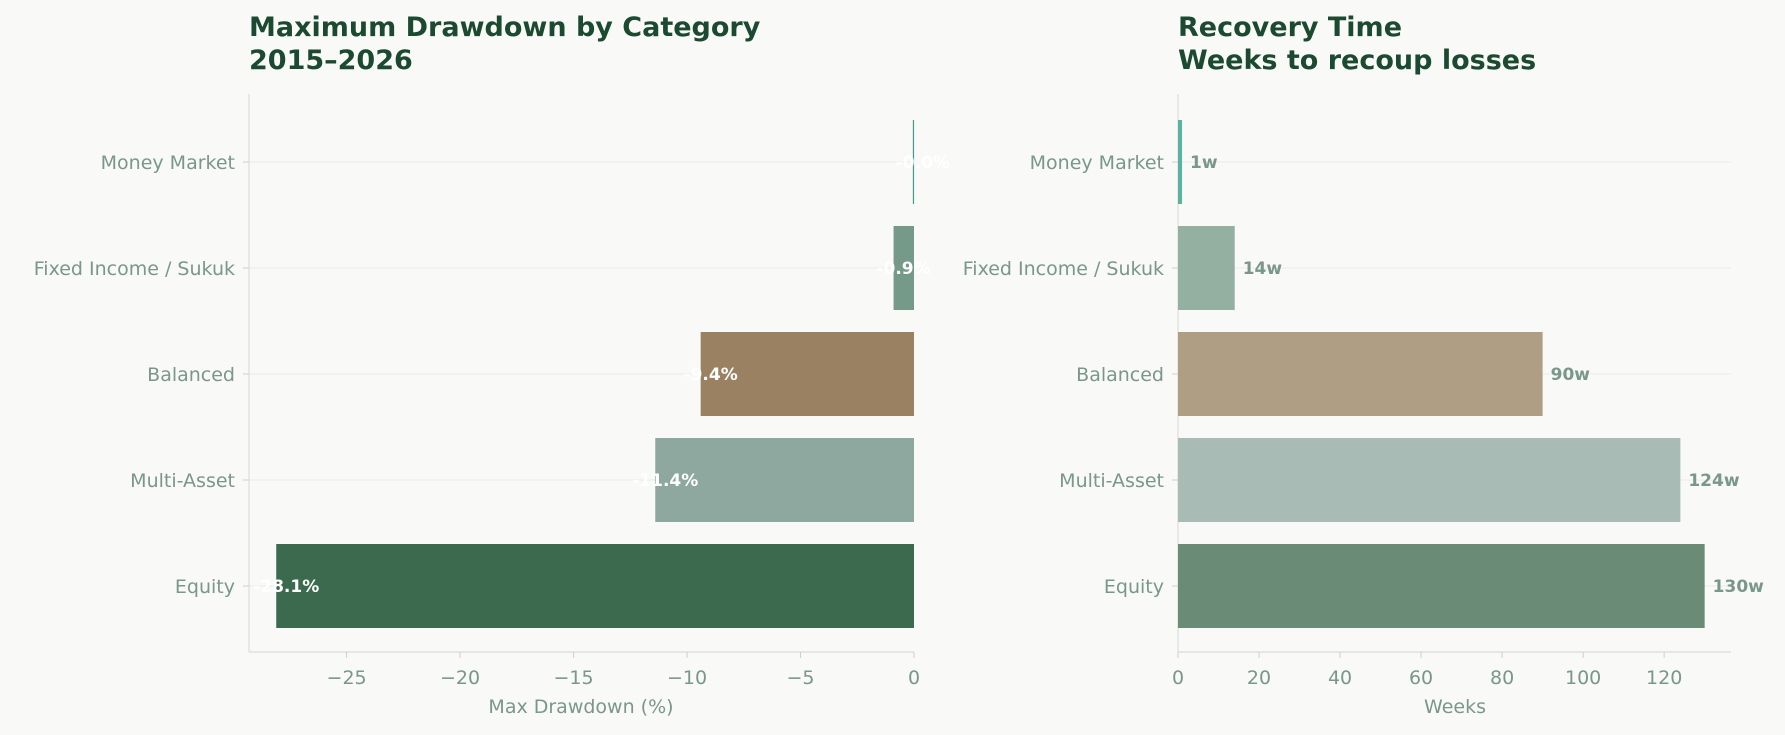 This screenshot has width=1785, height=735. I want to click on recovery-data-label: 1w, so click(1204, 163).